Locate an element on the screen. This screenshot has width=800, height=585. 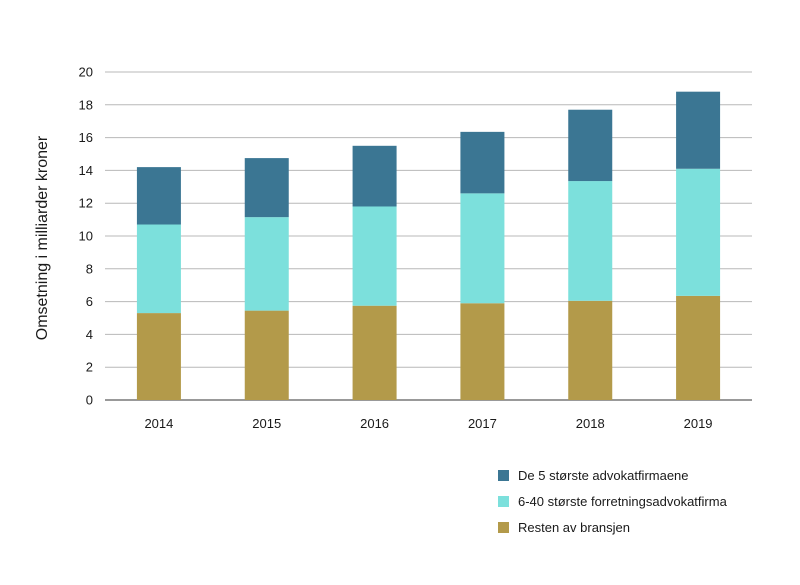
x-tick-label: 2016 is located at coordinates (374, 423).